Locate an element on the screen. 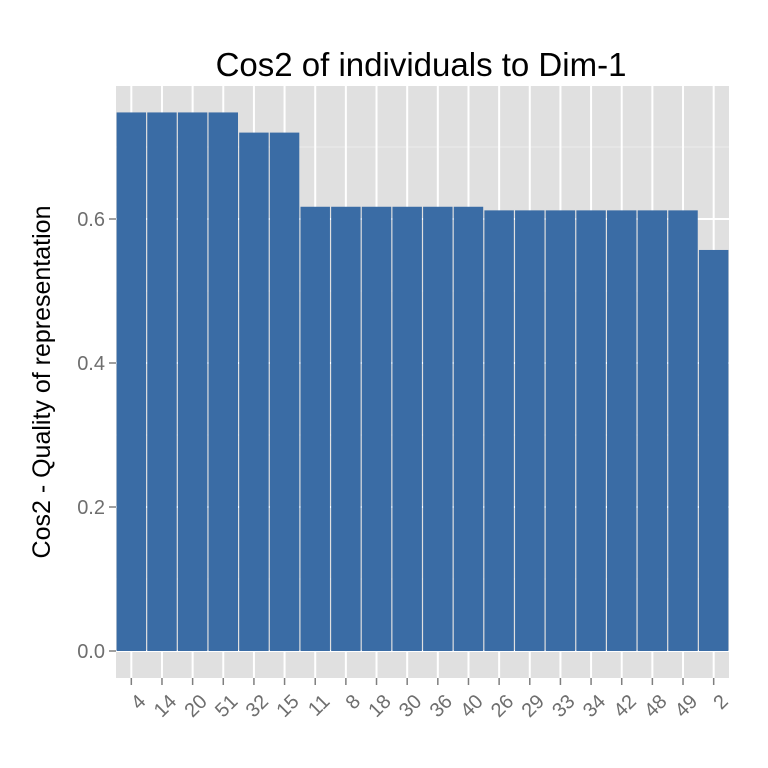 This screenshot has width=768, height=768. y-tick-label: 0.6 is located at coordinates (91, 220).